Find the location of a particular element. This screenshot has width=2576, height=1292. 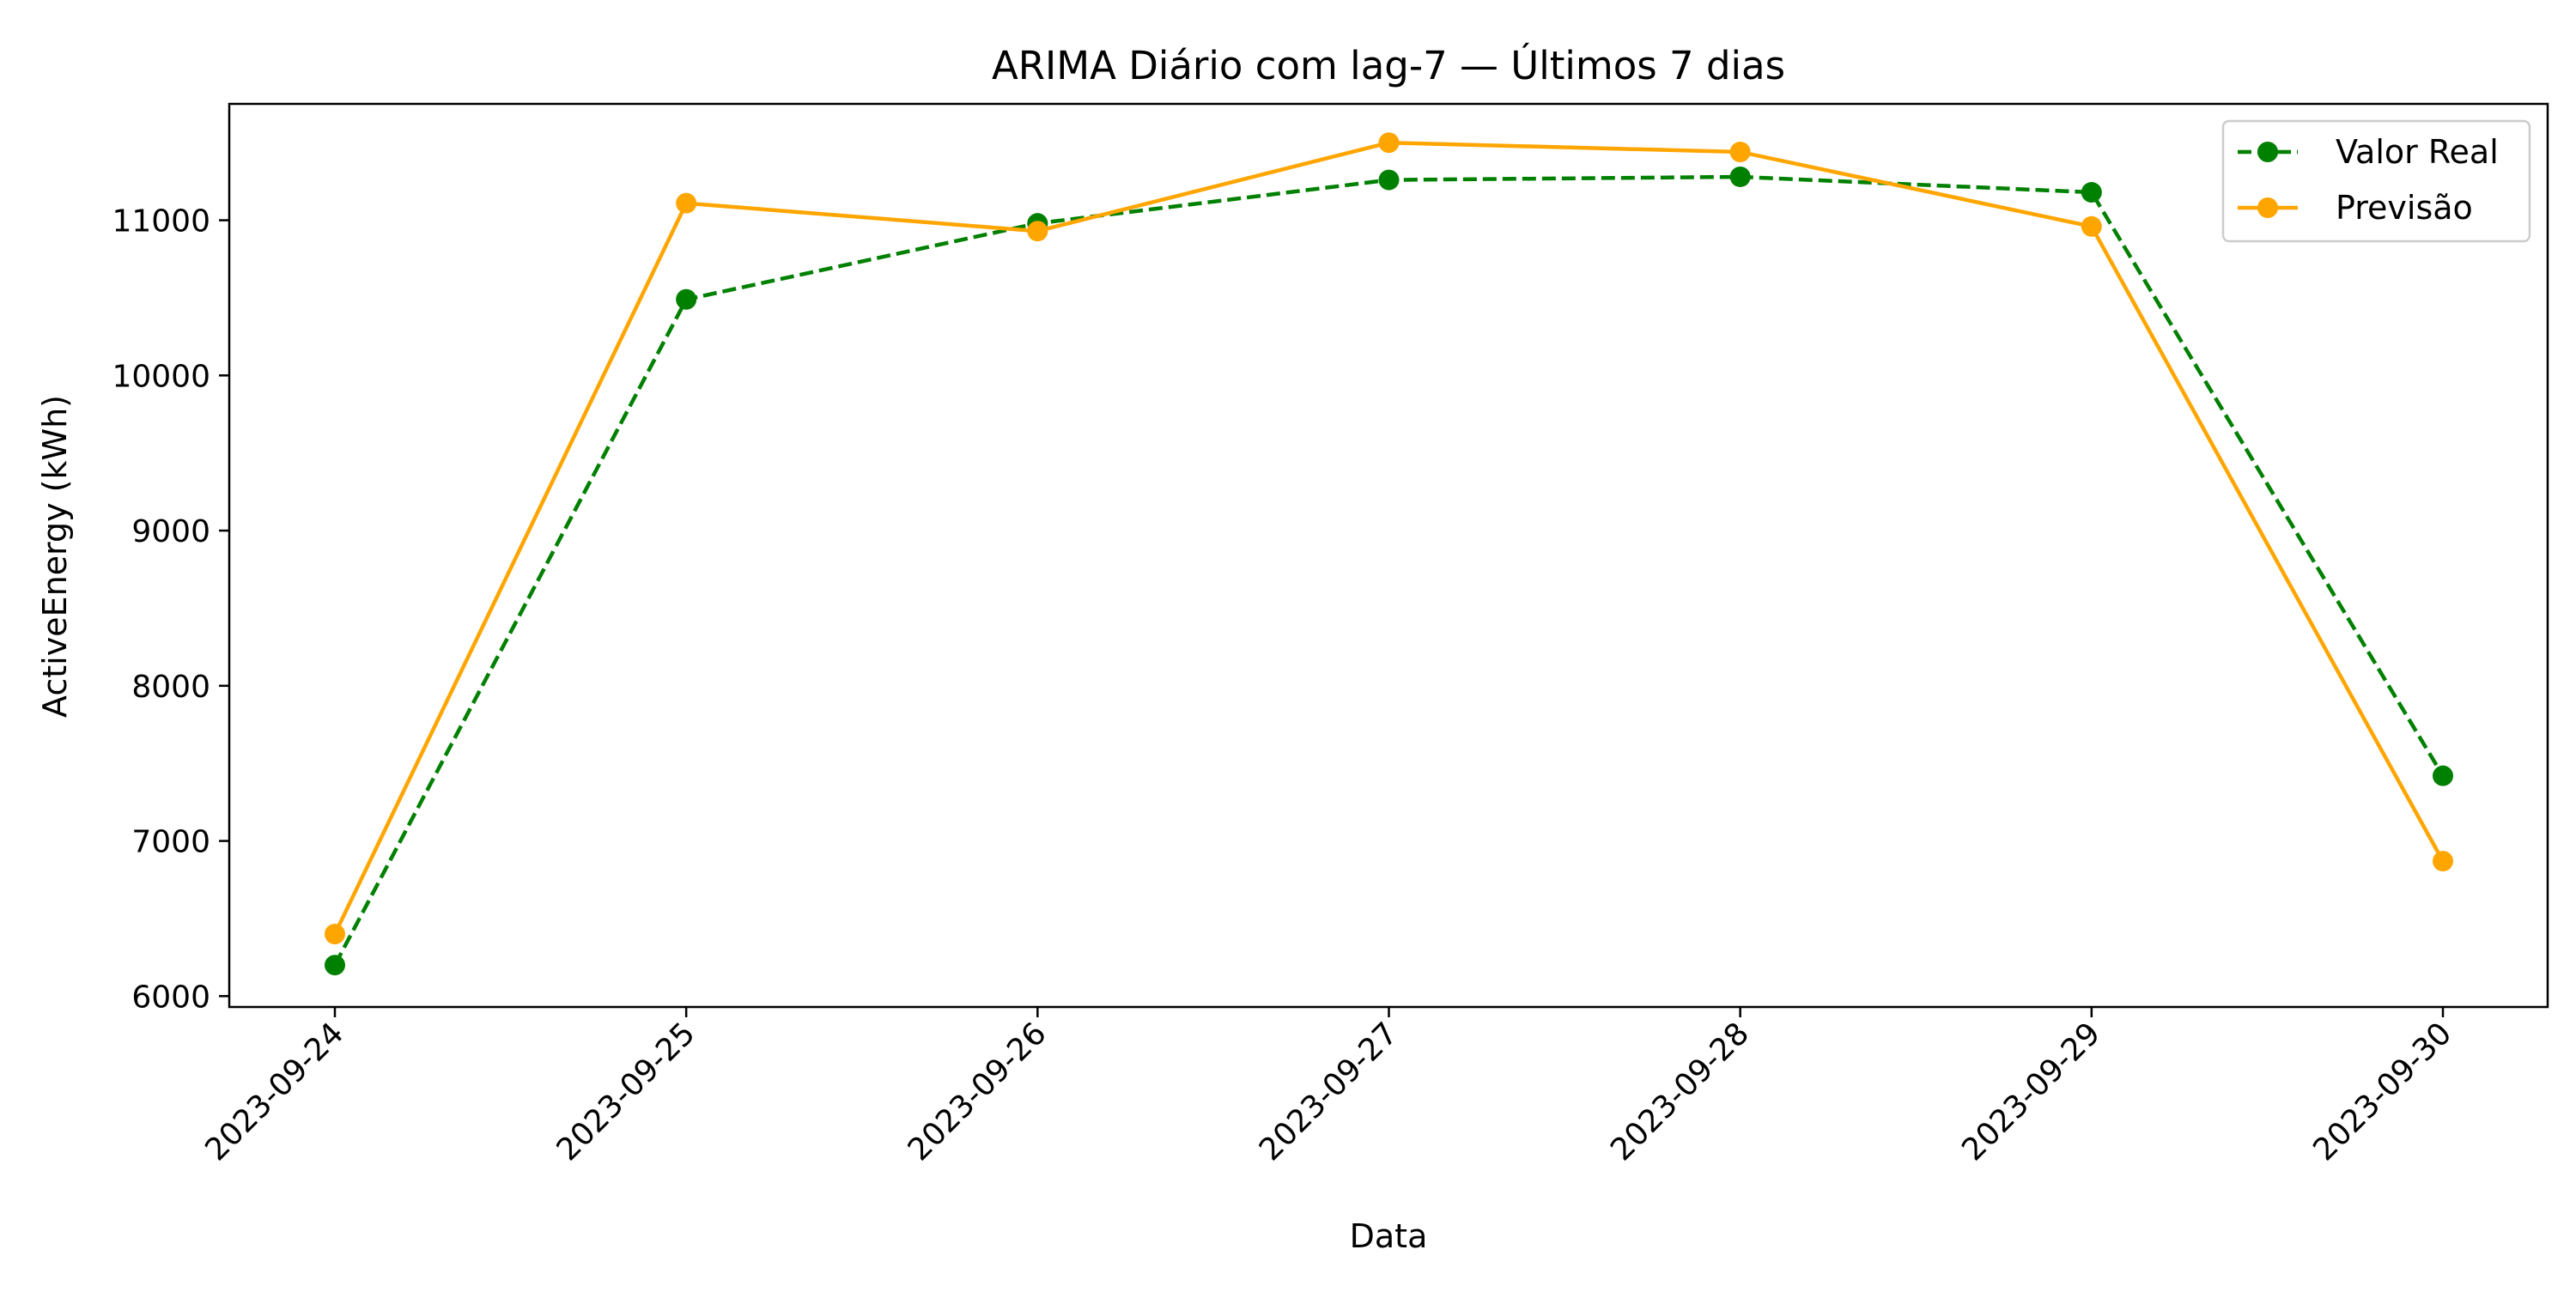

x-axis-label: Data is located at coordinates (1389, 1236).